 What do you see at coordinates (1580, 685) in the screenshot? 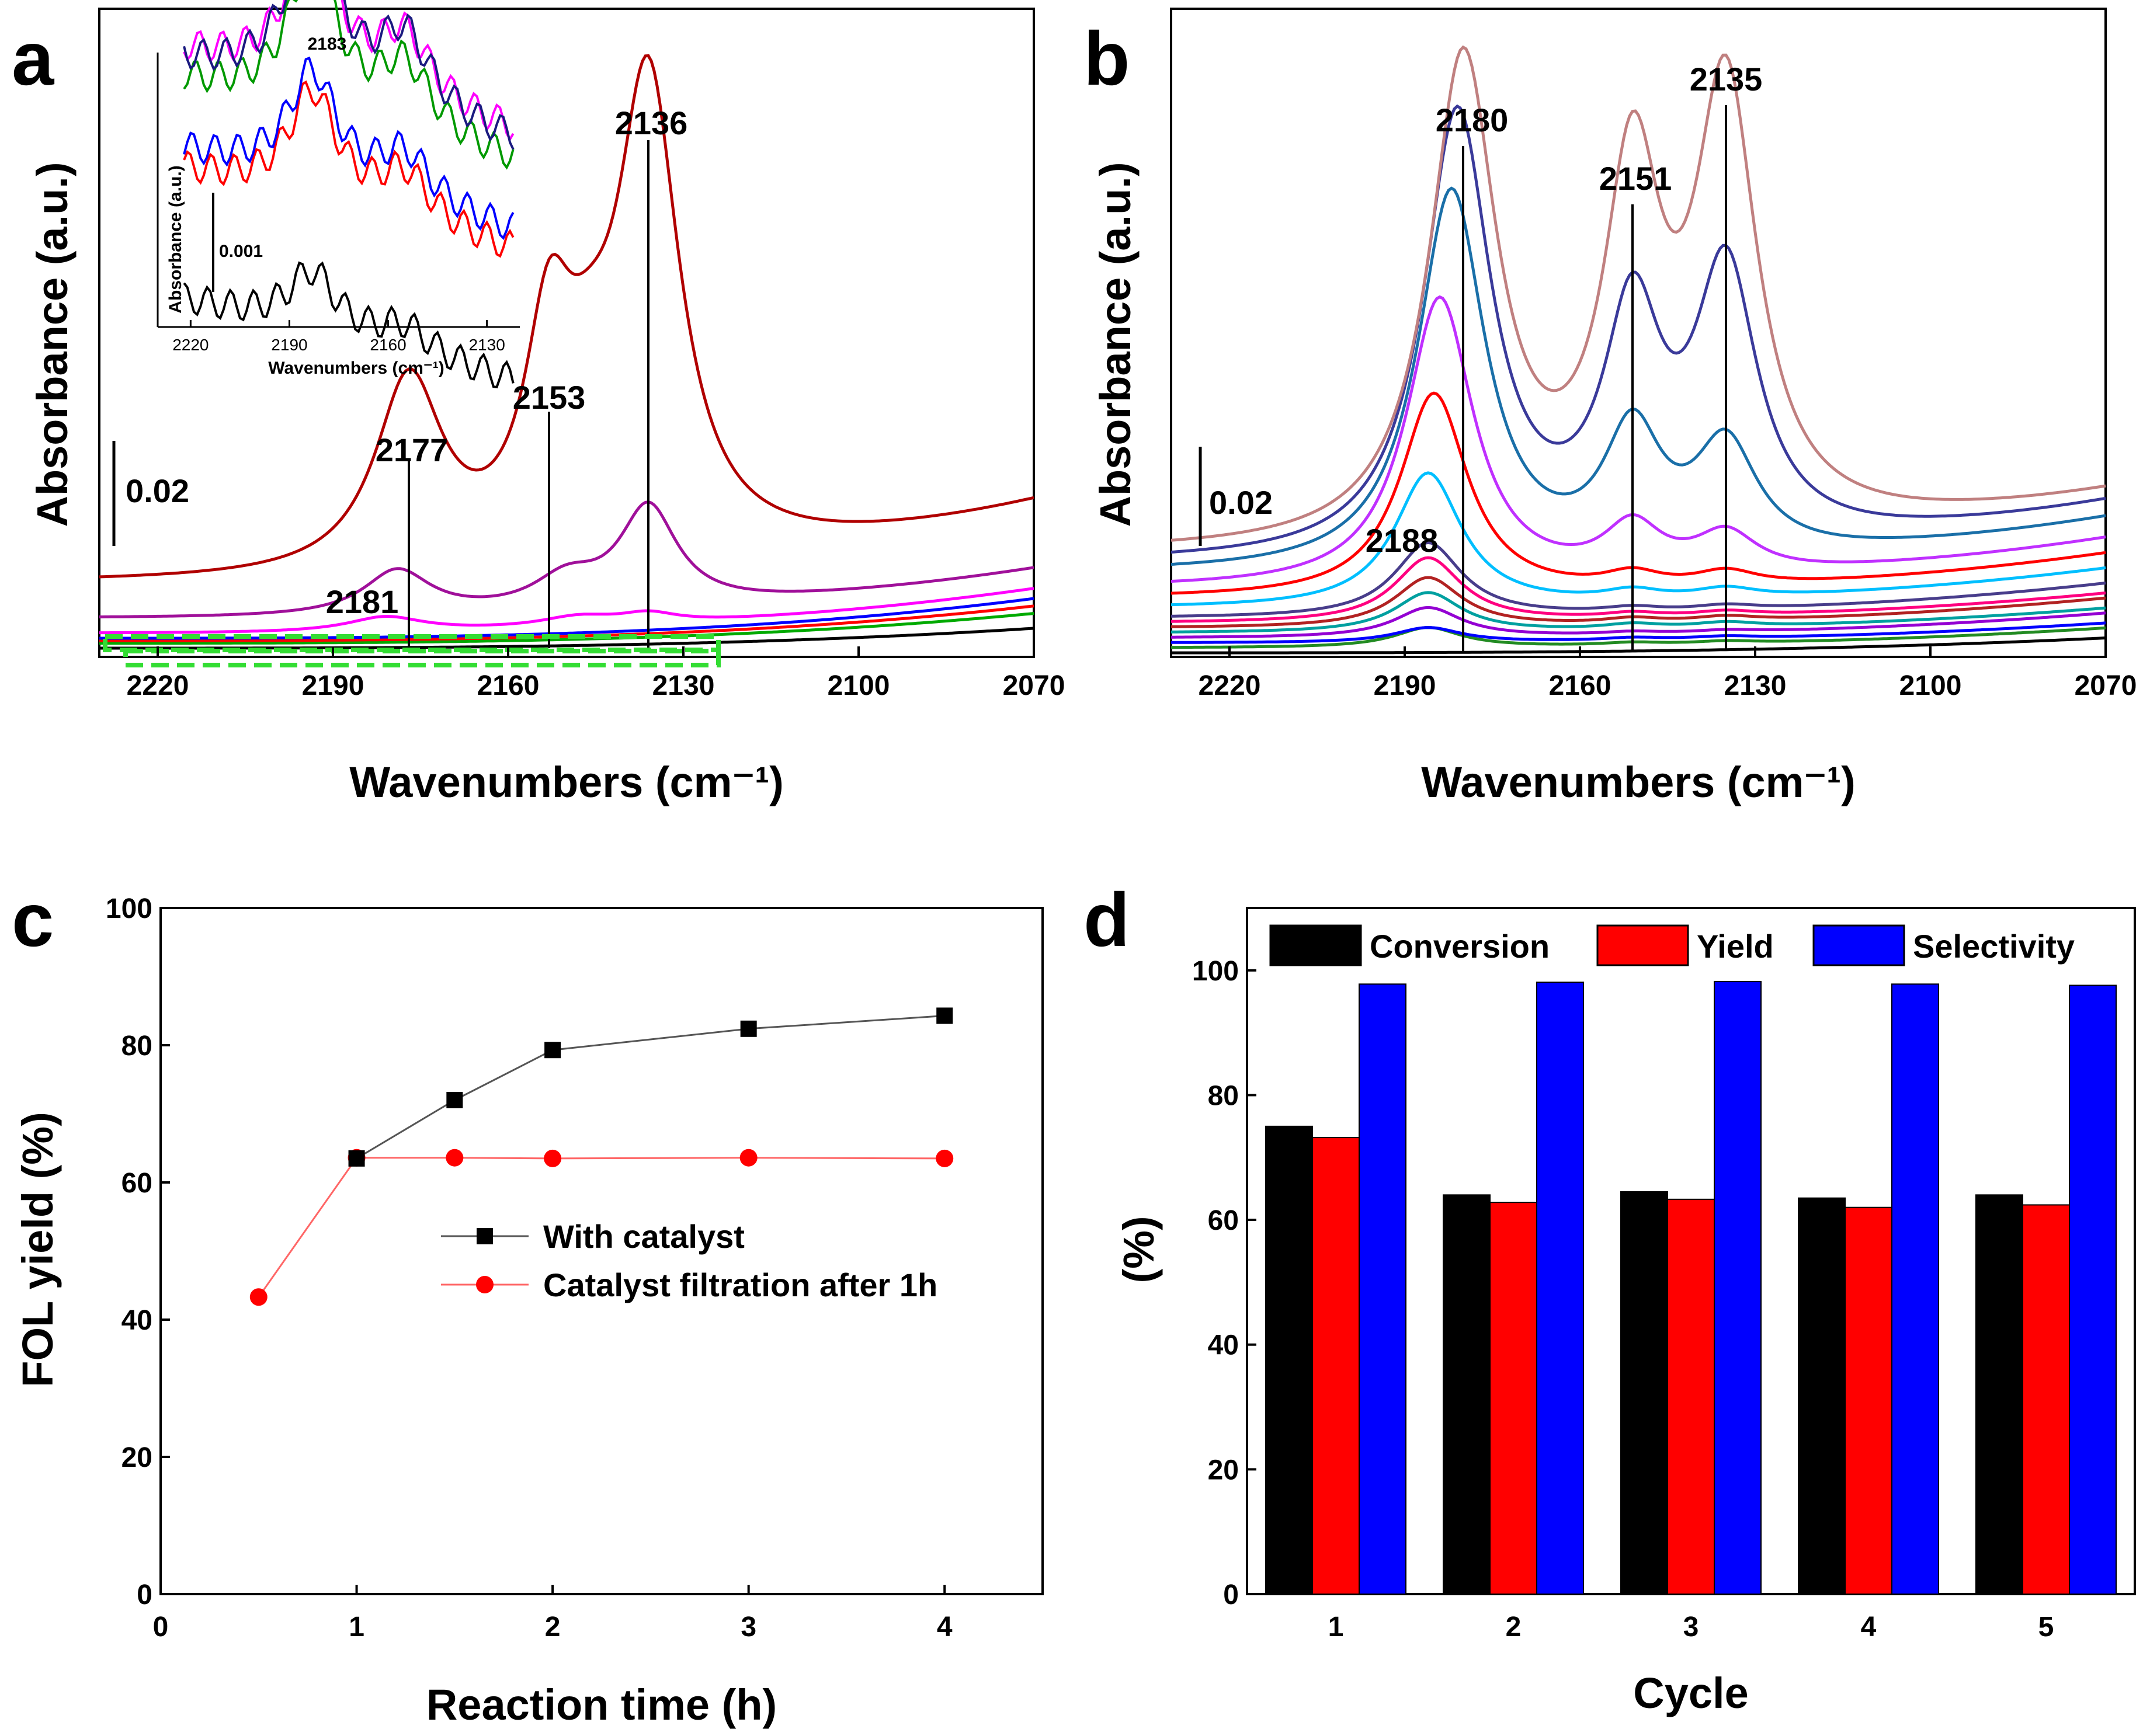
I see `panel-b-tick-label-2160: 2160` at bounding box center [1580, 685].